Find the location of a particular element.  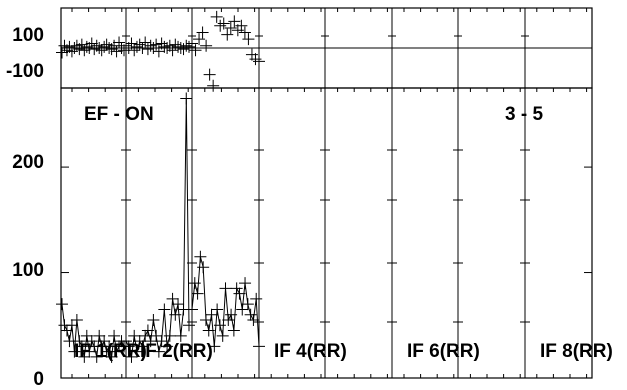

amplitude-line is located at coordinates (157, 228).